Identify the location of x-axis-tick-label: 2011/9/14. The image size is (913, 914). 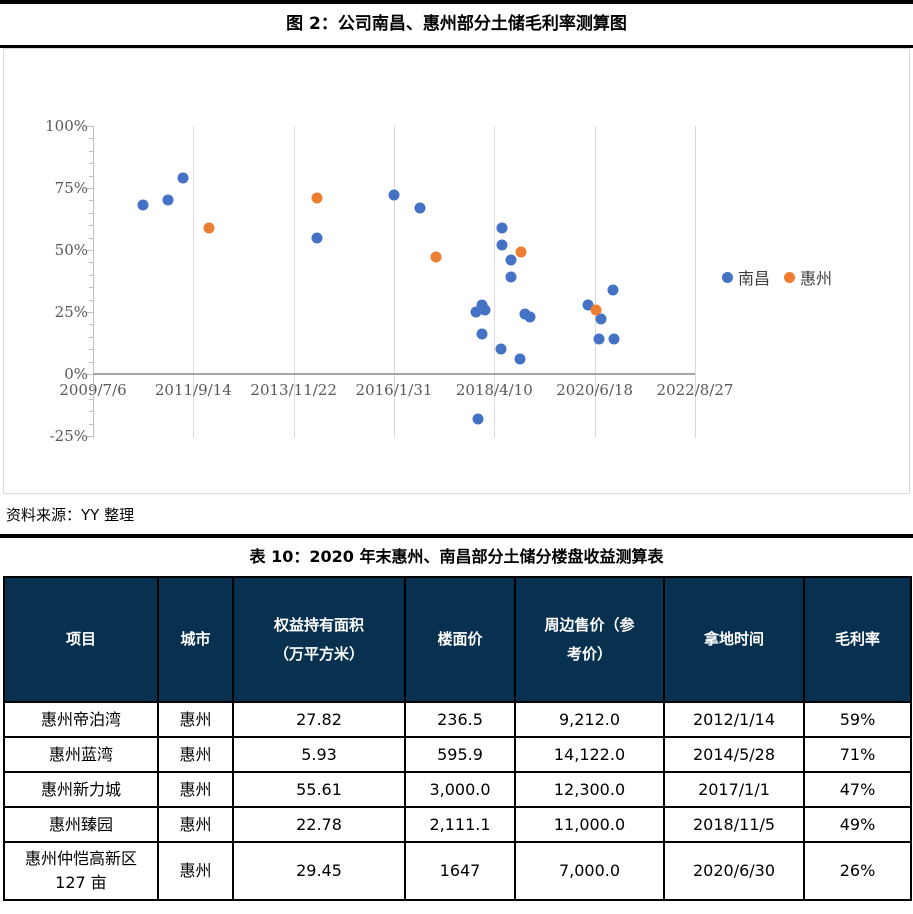
(193, 390).